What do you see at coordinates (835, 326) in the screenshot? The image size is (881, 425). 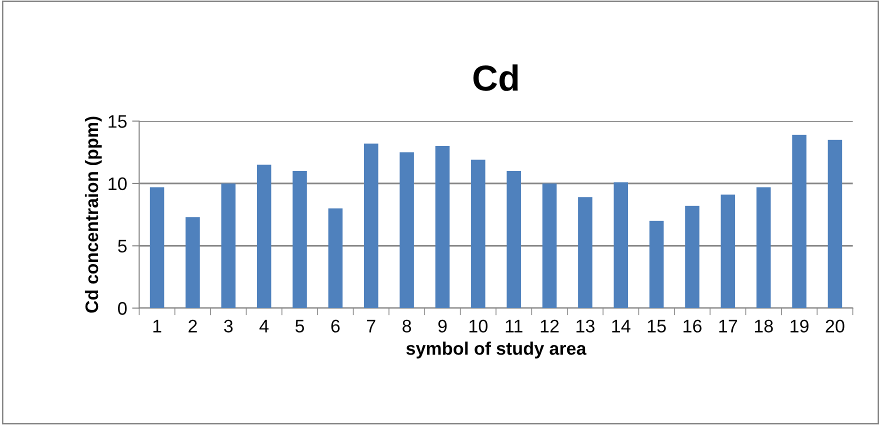 I see `x-tick-label: 20` at bounding box center [835, 326].